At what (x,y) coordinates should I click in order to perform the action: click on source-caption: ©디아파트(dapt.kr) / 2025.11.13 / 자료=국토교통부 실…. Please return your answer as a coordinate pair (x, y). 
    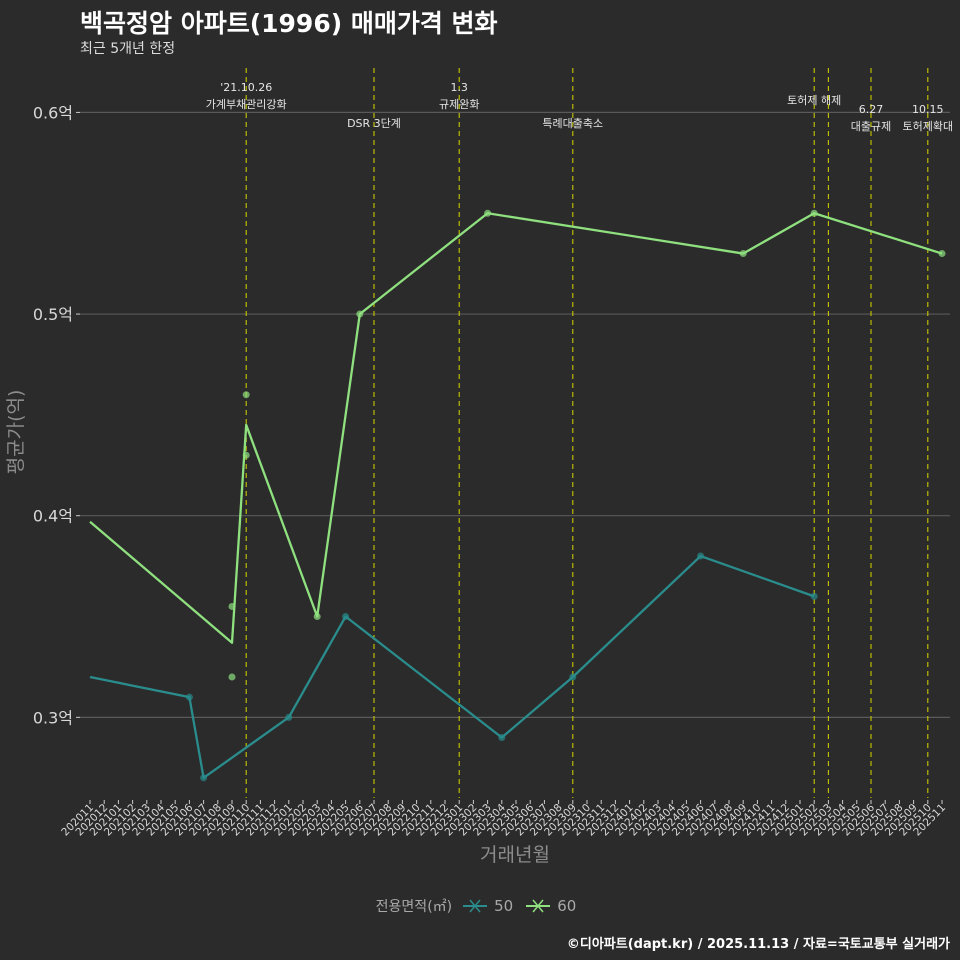
    Looking at the image, I should click on (758, 944).